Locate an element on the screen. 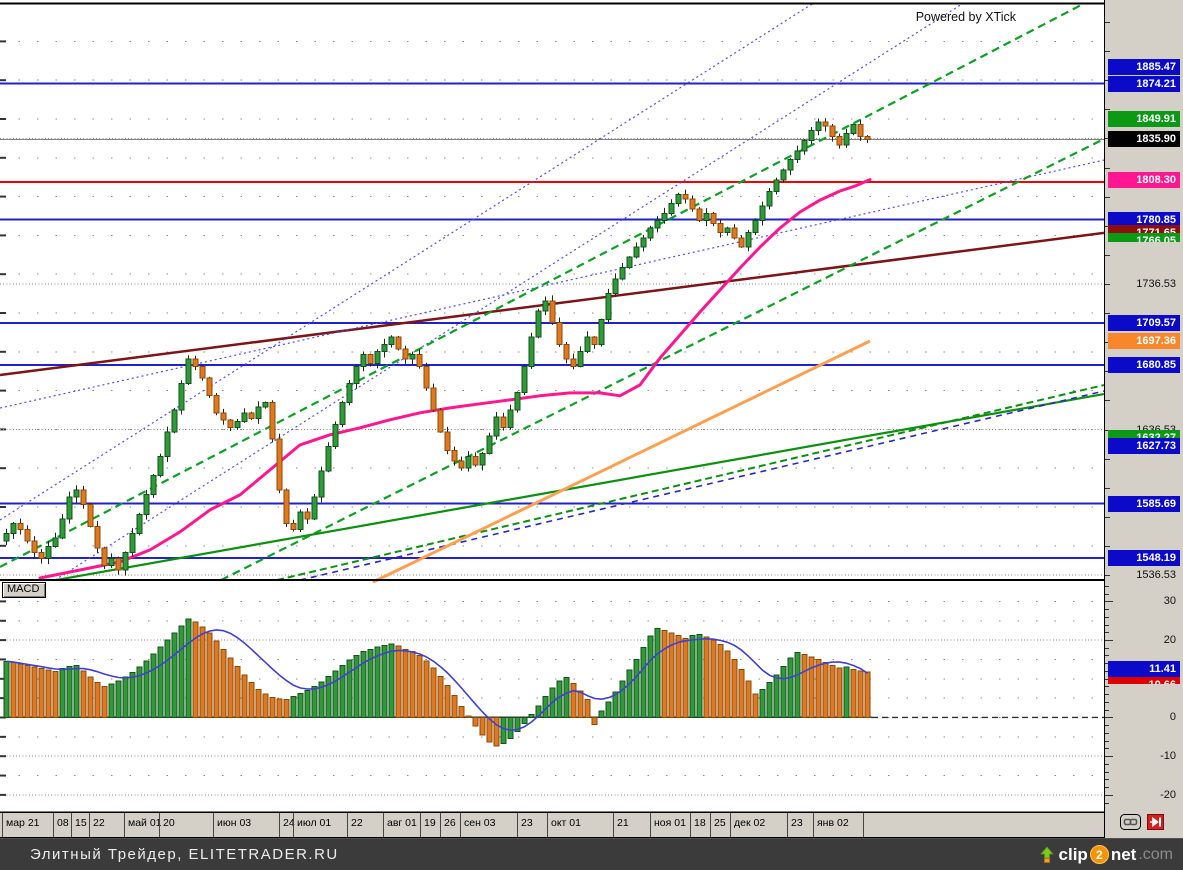 The width and height of the screenshot is (1183, 870). clip2net-logo: clip 2 net .com is located at coordinates (1105, 855).